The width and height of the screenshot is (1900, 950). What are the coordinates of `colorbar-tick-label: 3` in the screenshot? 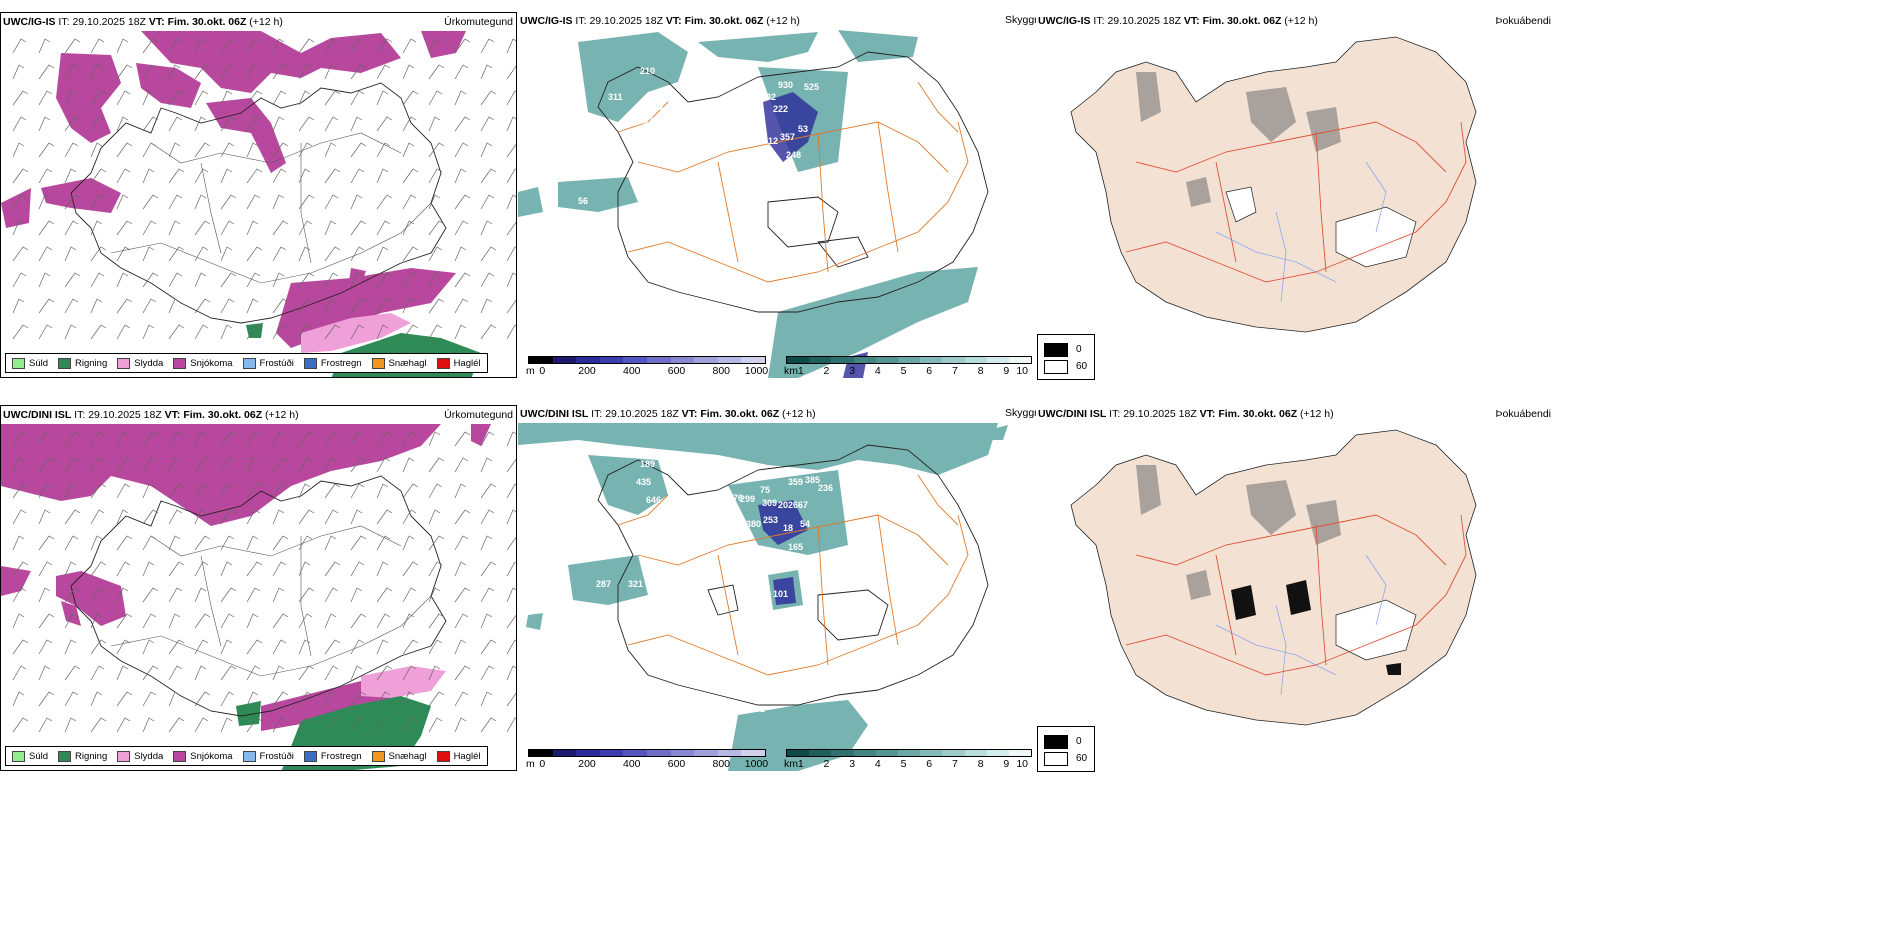 It's located at (852, 371).